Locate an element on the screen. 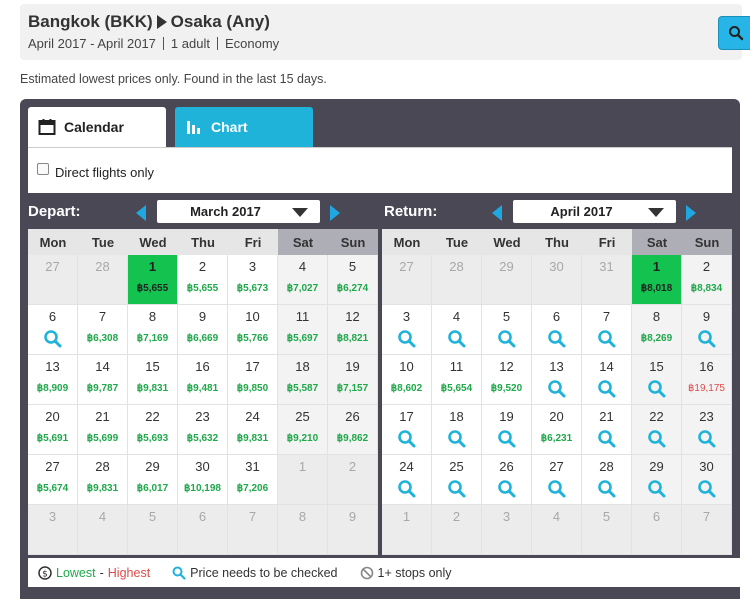 The height and width of the screenshot is (599, 750). day-number: 11 is located at coordinates (456, 366).